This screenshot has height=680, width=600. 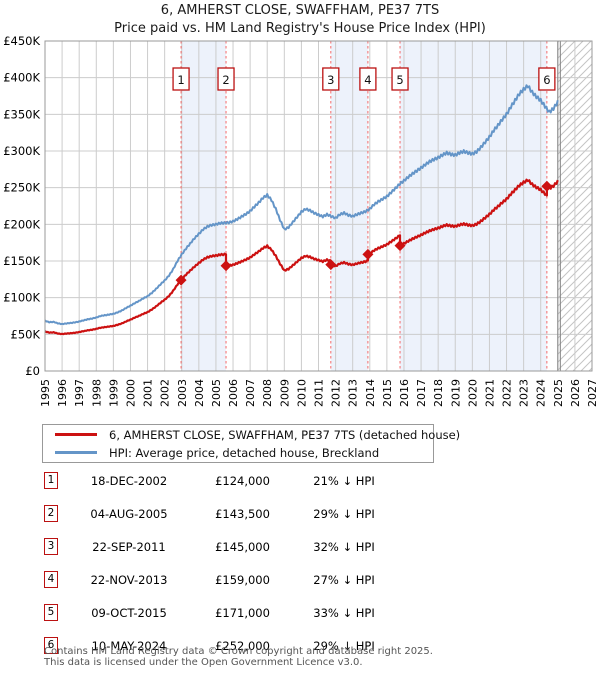 What do you see at coordinates (51, 513) in the screenshot?
I see `sale-number-badge: 2` at bounding box center [51, 513].